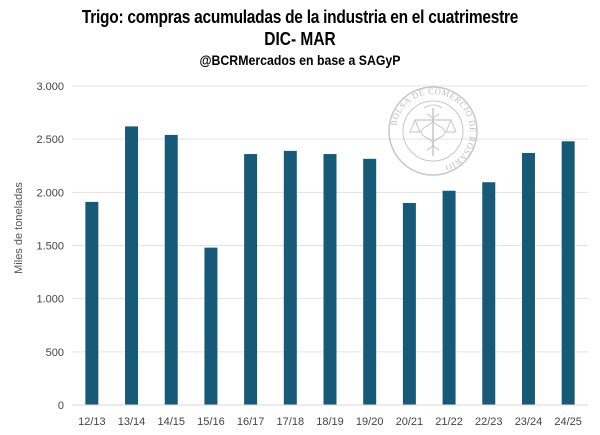 The height and width of the screenshot is (435, 600). I want to click on y-tick-label: 2.000, so click(50, 193).